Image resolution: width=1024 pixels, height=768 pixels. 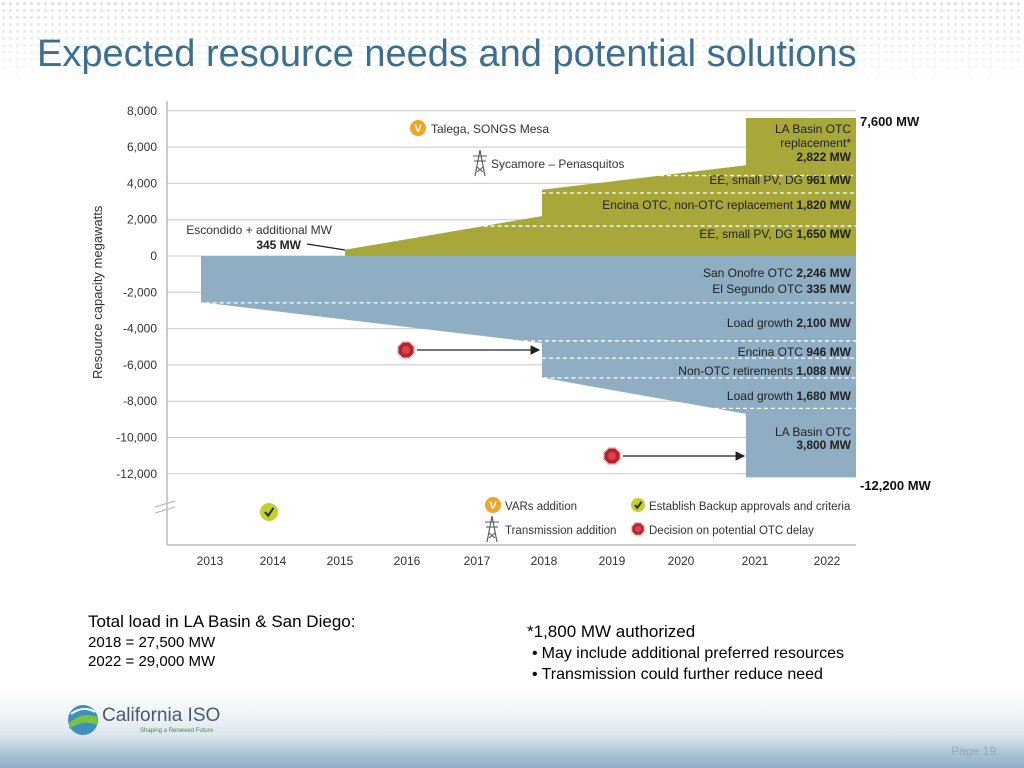 I want to click on legend-transmission-icon, so click(x=492, y=529).